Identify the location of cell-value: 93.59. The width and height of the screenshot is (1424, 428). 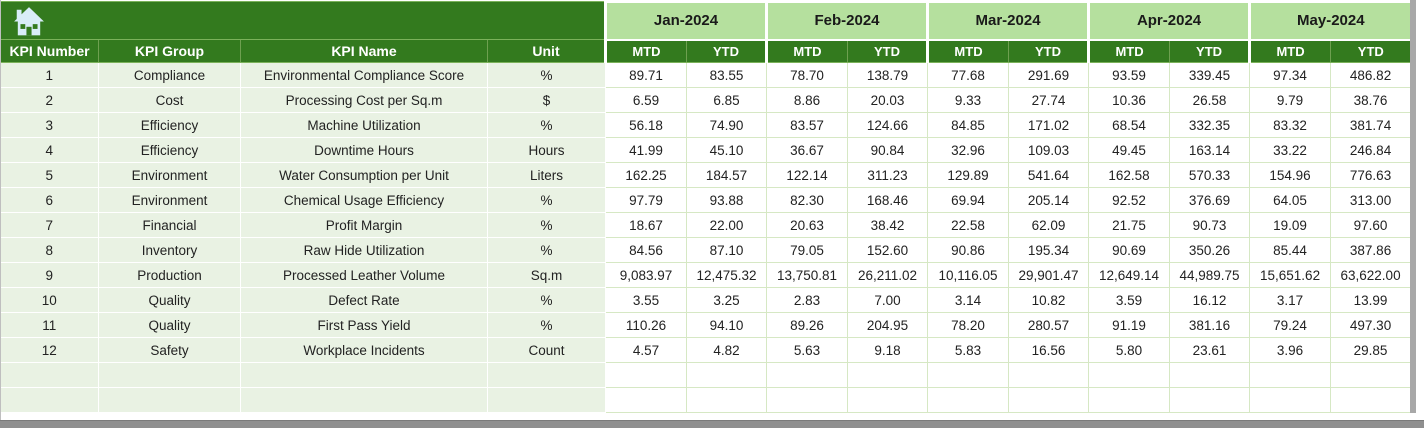
(1129, 75).